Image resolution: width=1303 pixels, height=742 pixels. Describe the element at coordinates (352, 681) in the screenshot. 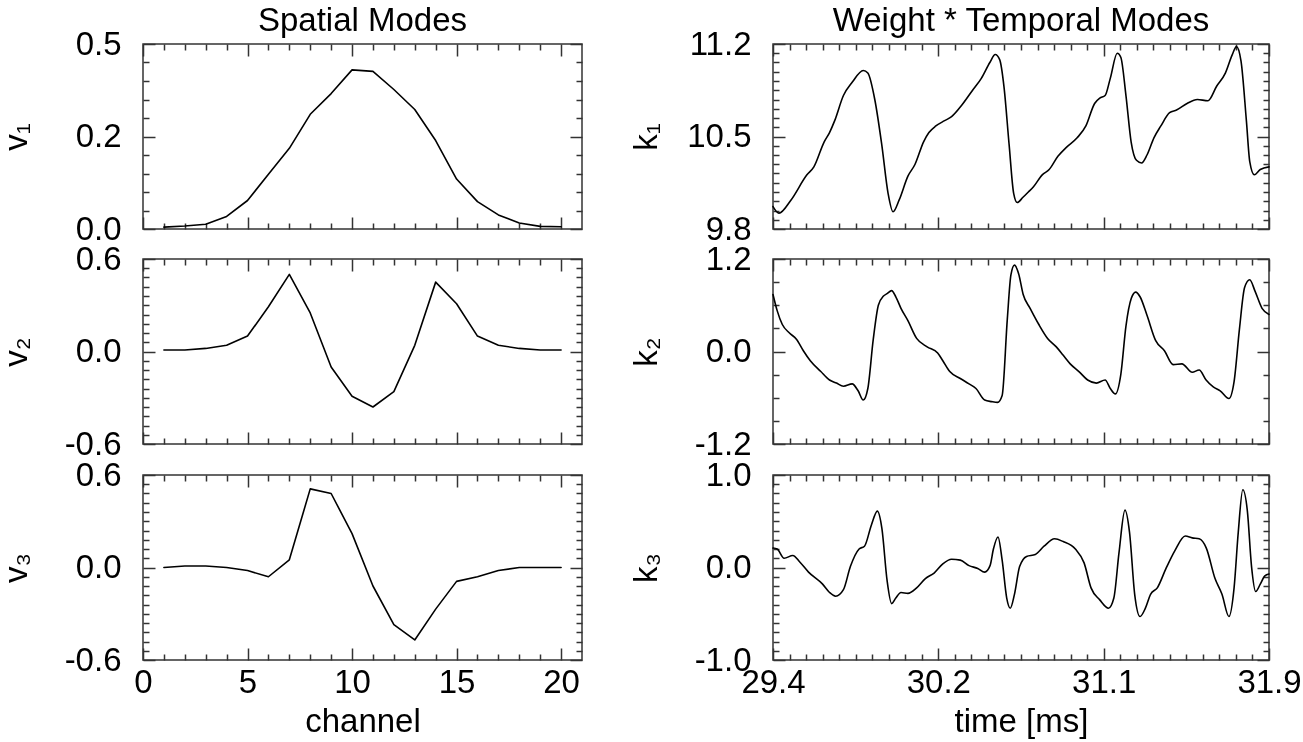

I see `x-tick-label: 10` at that location.